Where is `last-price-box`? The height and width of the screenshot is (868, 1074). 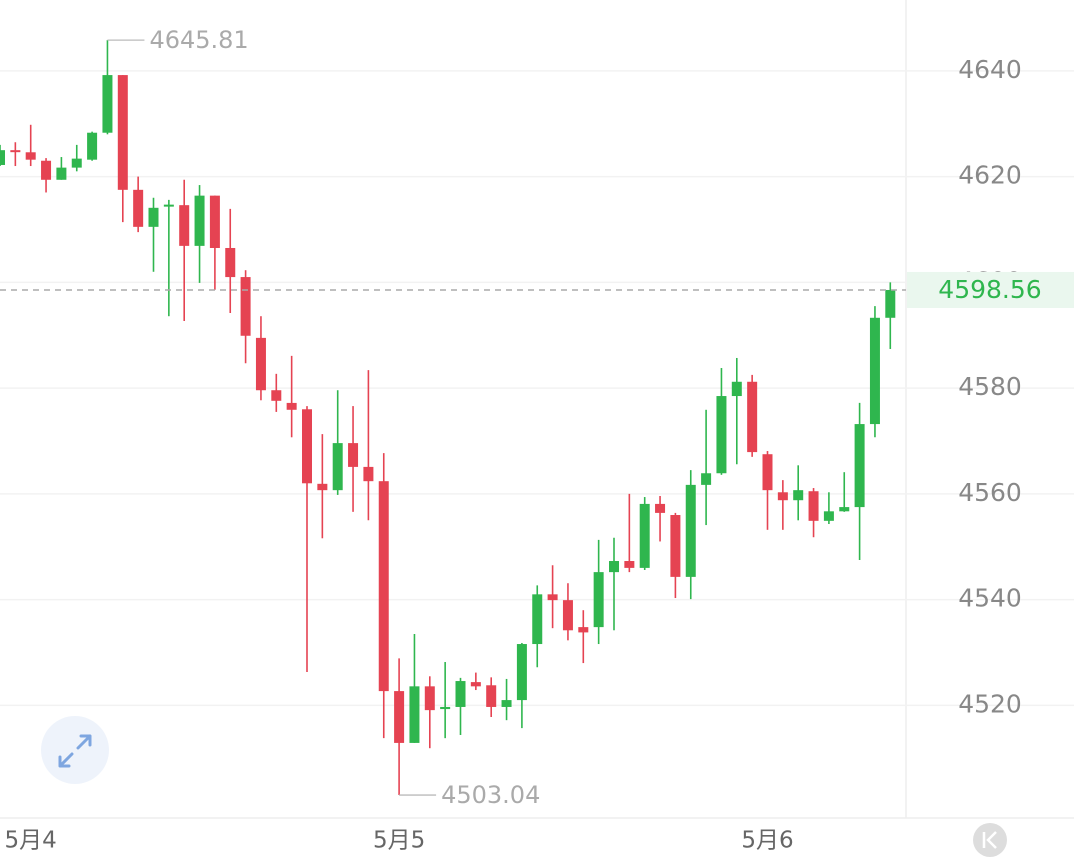 last-price-box is located at coordinates (990, 289).